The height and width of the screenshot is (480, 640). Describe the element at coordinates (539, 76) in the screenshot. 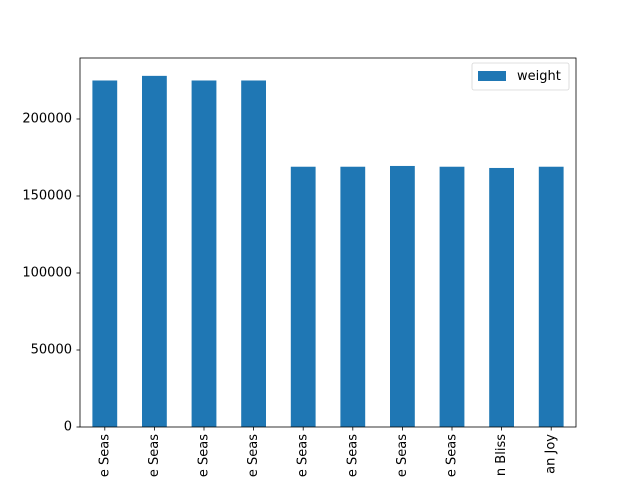

I see `legend-label: weight` at that location.